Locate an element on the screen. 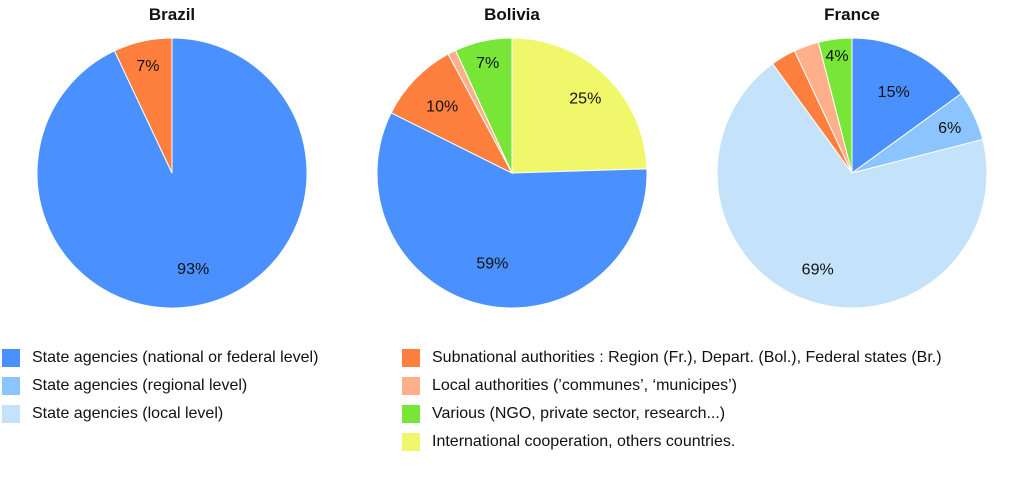 Image resolution: width=1024 pixels, height=488 pixels. slice-value-label: 69% is located at coordinates (818, 269).